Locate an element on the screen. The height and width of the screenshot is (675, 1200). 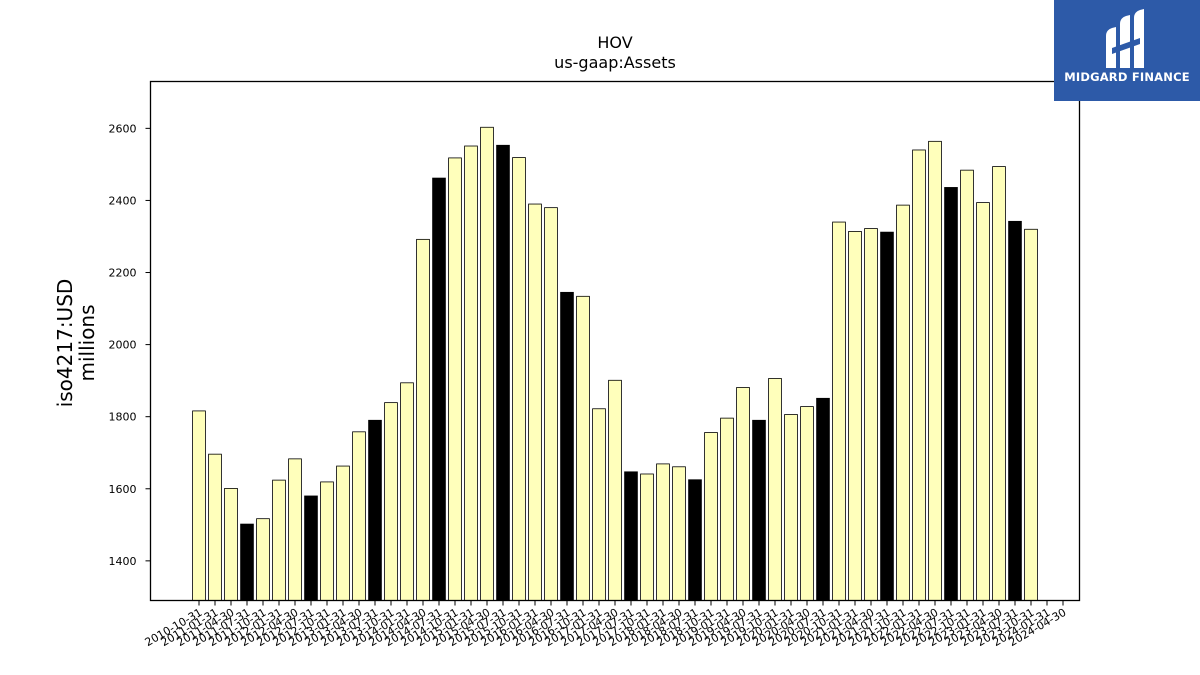
y-tick-label-1600: 1600 is located at coordinates (123, 489).